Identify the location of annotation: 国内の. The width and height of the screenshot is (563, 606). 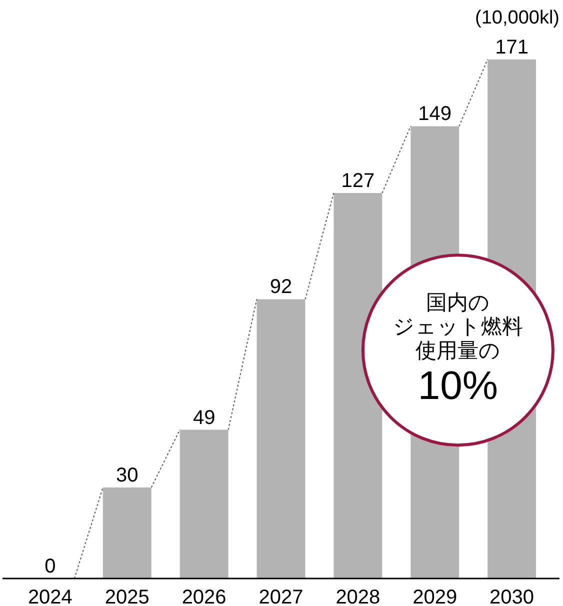
(458, 303).